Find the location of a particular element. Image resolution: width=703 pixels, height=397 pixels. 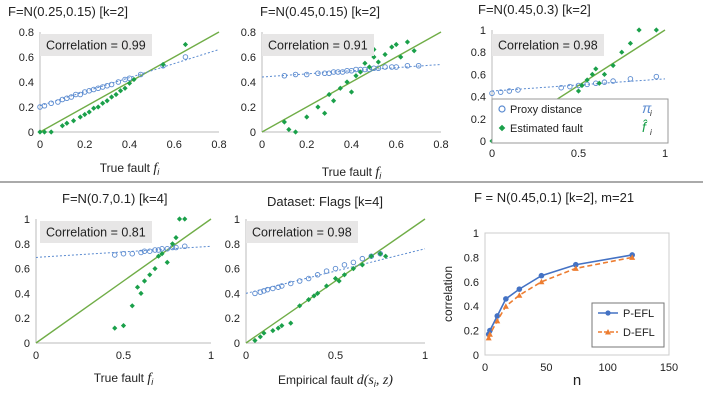

panel-title: F=N(0.45,0.15) [k=2] is located at coordinates (320, 11).